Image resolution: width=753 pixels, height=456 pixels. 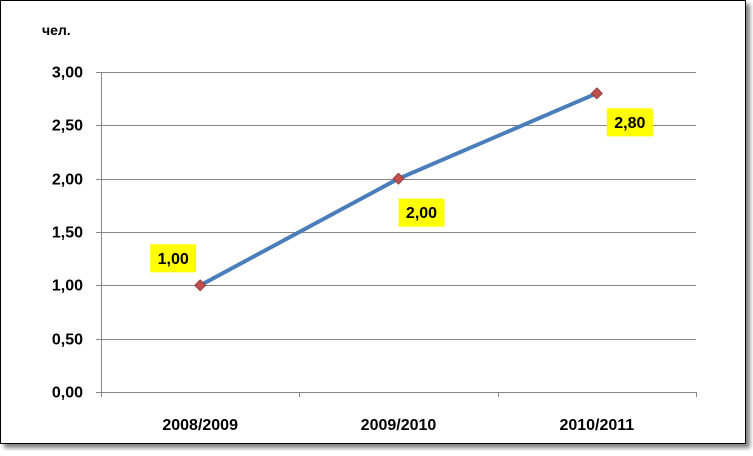 What do you see at coordinates (596, 425) in the screenshot?
I see `x-tick-label: 2010/2011` at bounding box center [596, 425].